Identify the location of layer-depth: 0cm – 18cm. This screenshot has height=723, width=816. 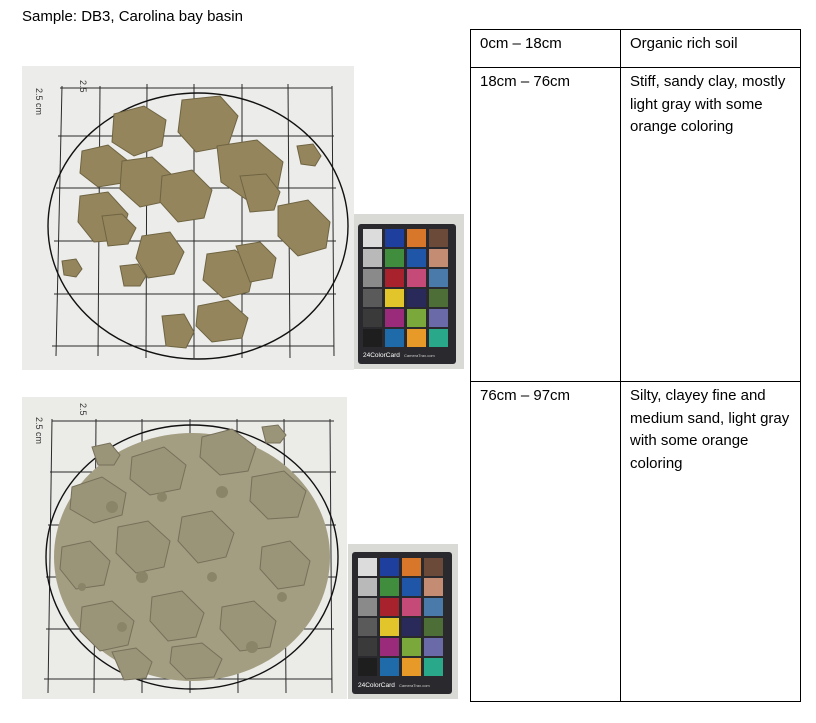
(545, 48).